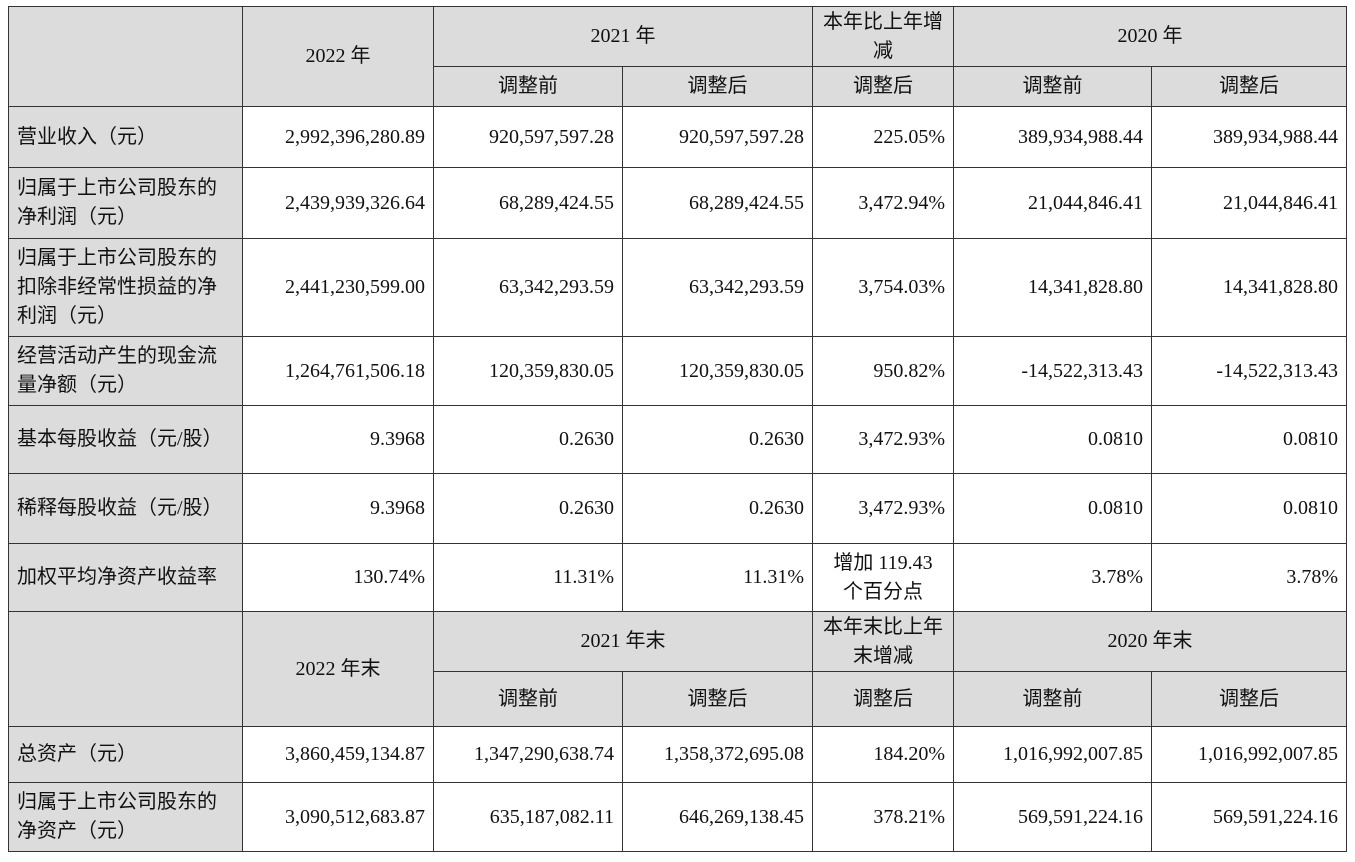  I want to click on row-label: 营业收入（元）, so click(125, 137).